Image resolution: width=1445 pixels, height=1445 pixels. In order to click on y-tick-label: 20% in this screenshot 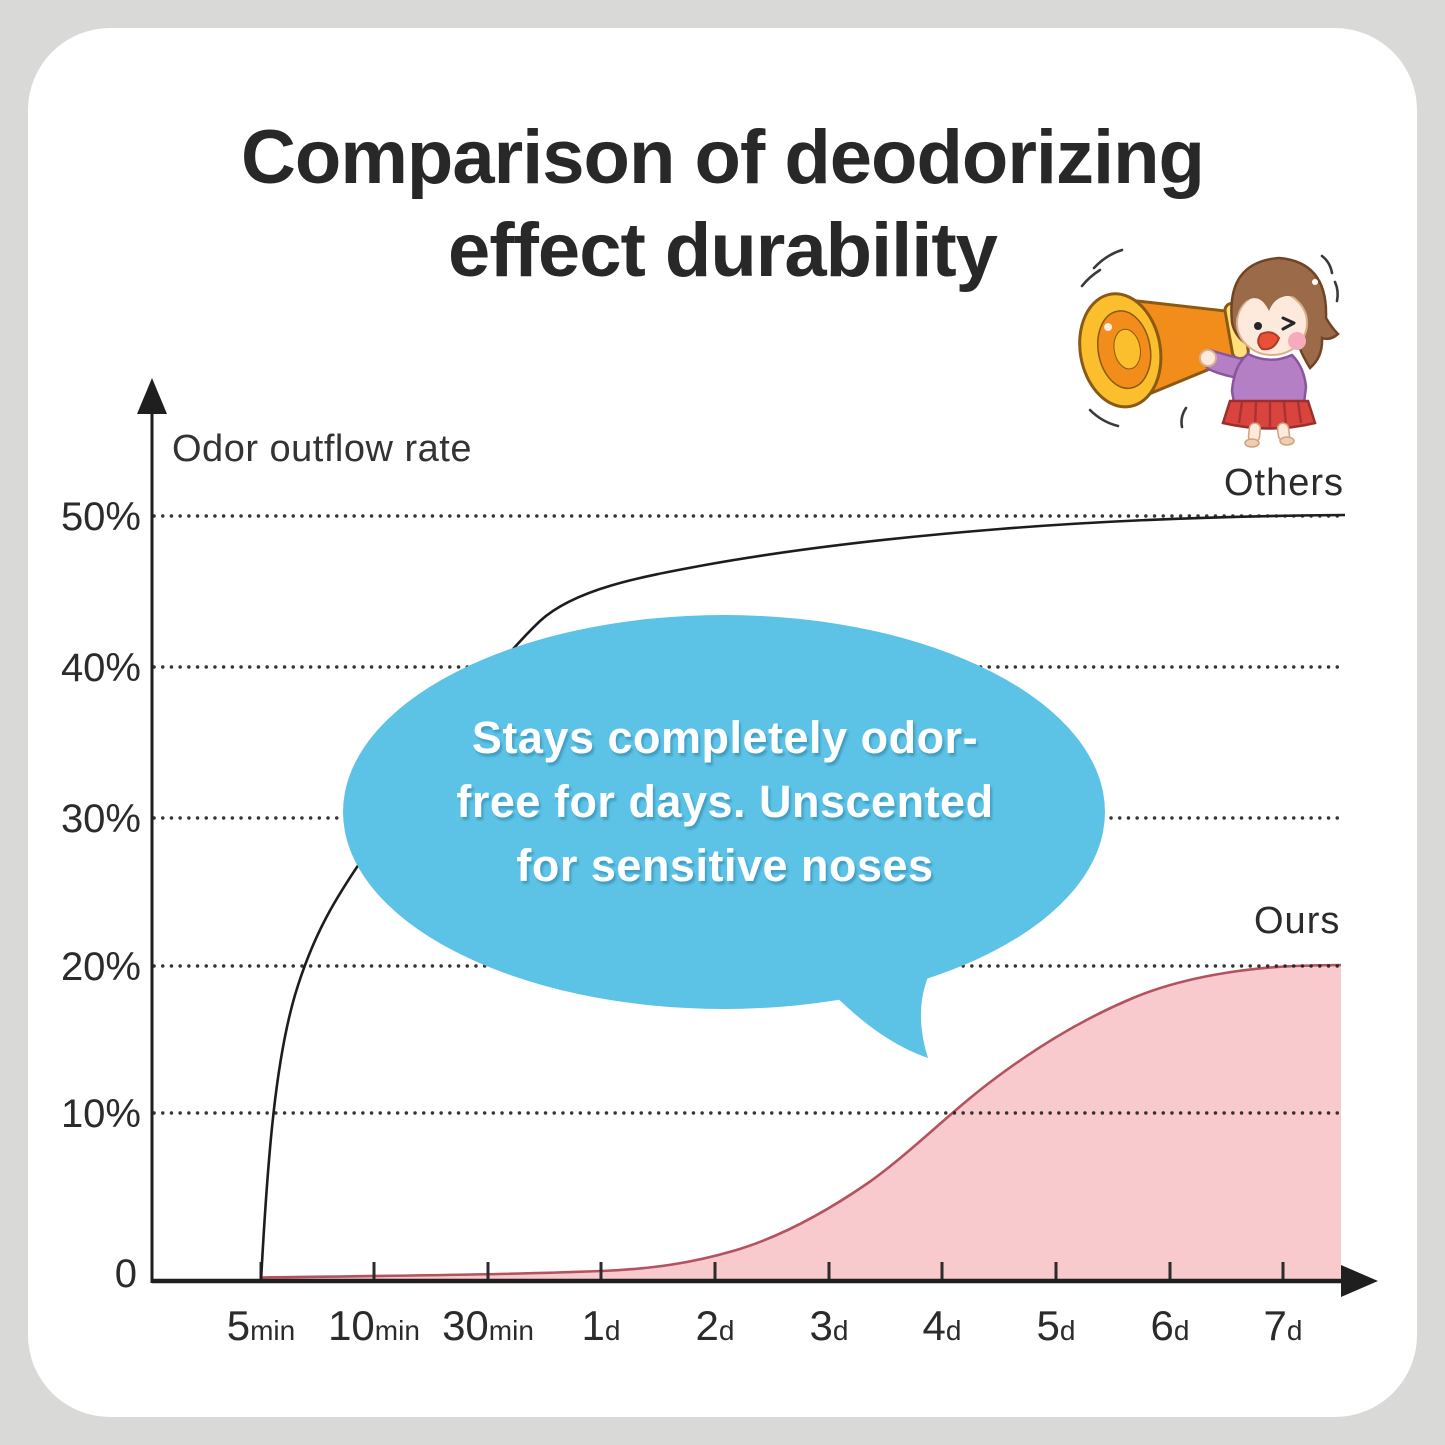, I will do `click(101, 967)`.